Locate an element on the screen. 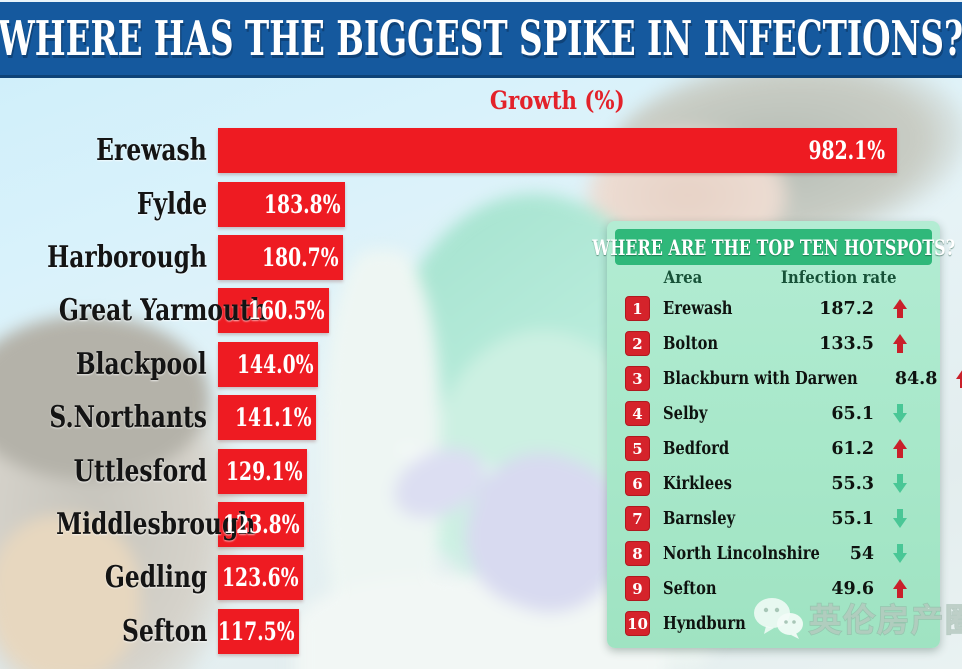 The height and width of the screenshot is (669, 962). rank-badge: 6 is located at coordinates (637, 483).